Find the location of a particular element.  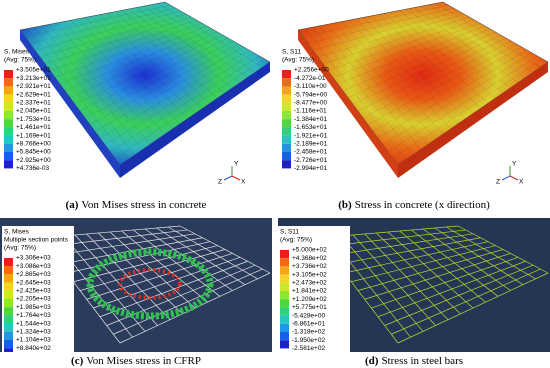

legend-value: +3.505e+01 is located at coordinates (33, 70).